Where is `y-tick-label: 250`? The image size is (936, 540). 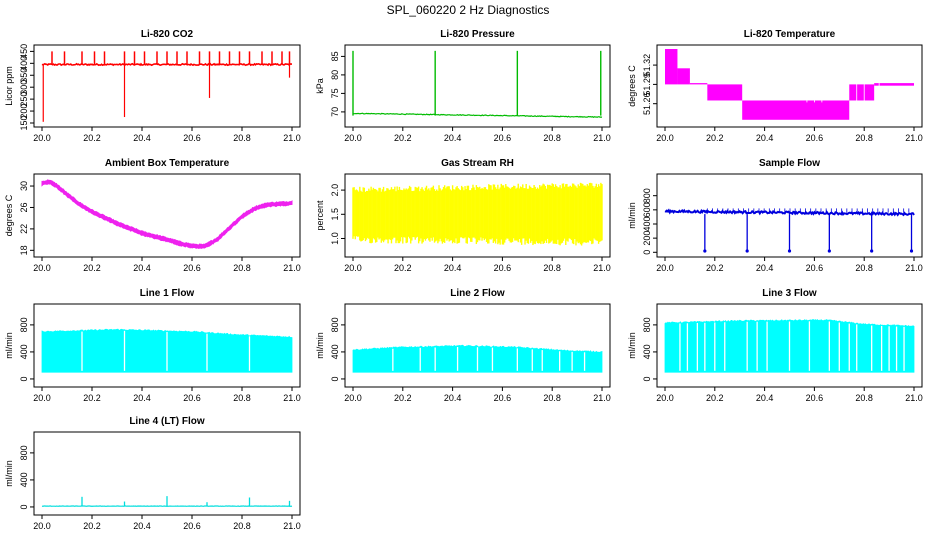 y-tick-label: 250 is located at coordinates (24, 99).